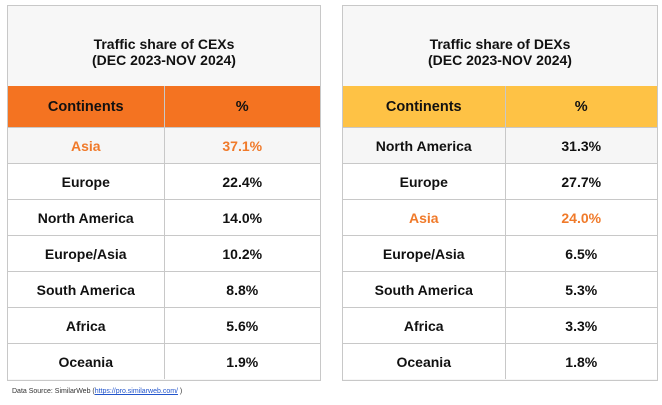 The image size is (662, 405). I want to click on dex-header-percent: %, so click(581, 107).